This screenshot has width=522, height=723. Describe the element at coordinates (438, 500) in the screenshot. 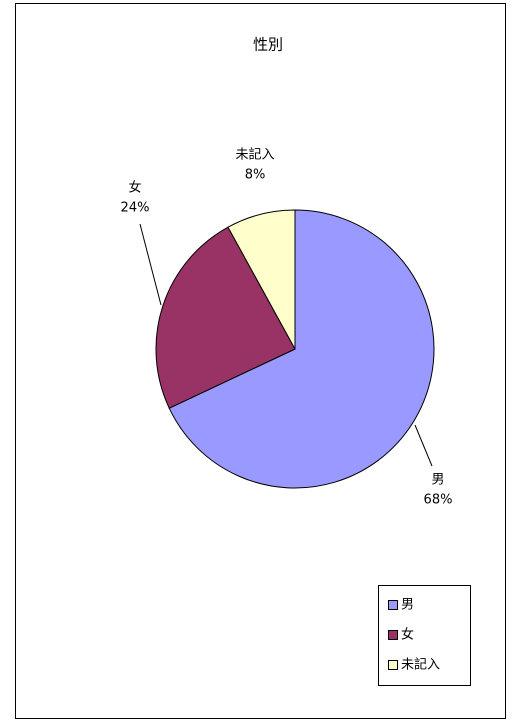

I see `slice-value-label: 68%` at that location.